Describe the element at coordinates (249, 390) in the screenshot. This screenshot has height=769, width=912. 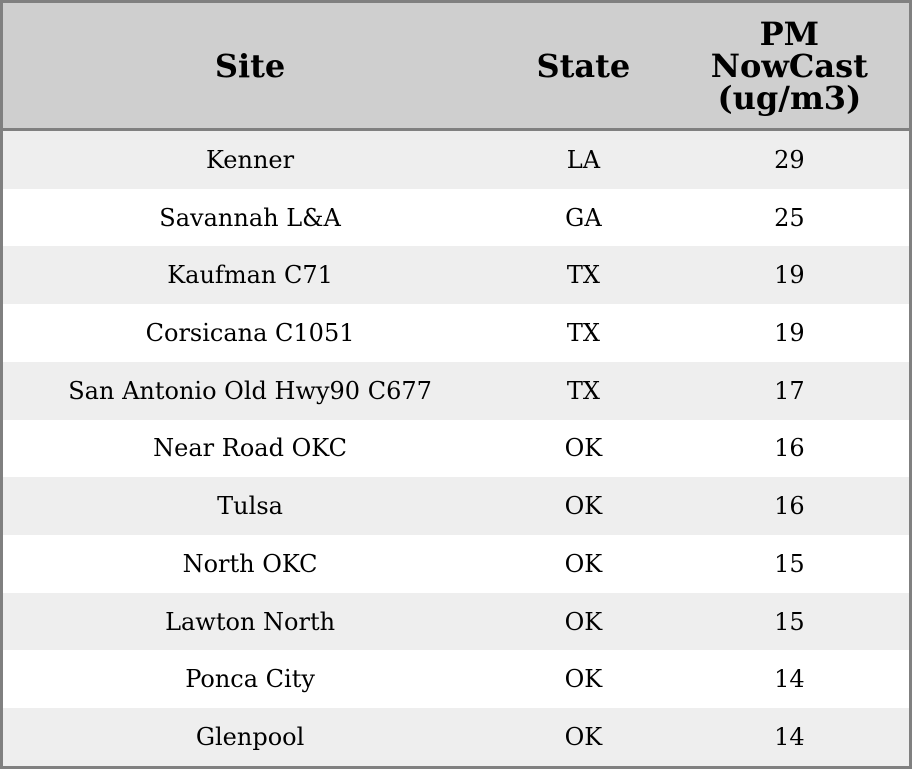
I see `site-cell: San Antonio Old Hwy90 C677` at that location.